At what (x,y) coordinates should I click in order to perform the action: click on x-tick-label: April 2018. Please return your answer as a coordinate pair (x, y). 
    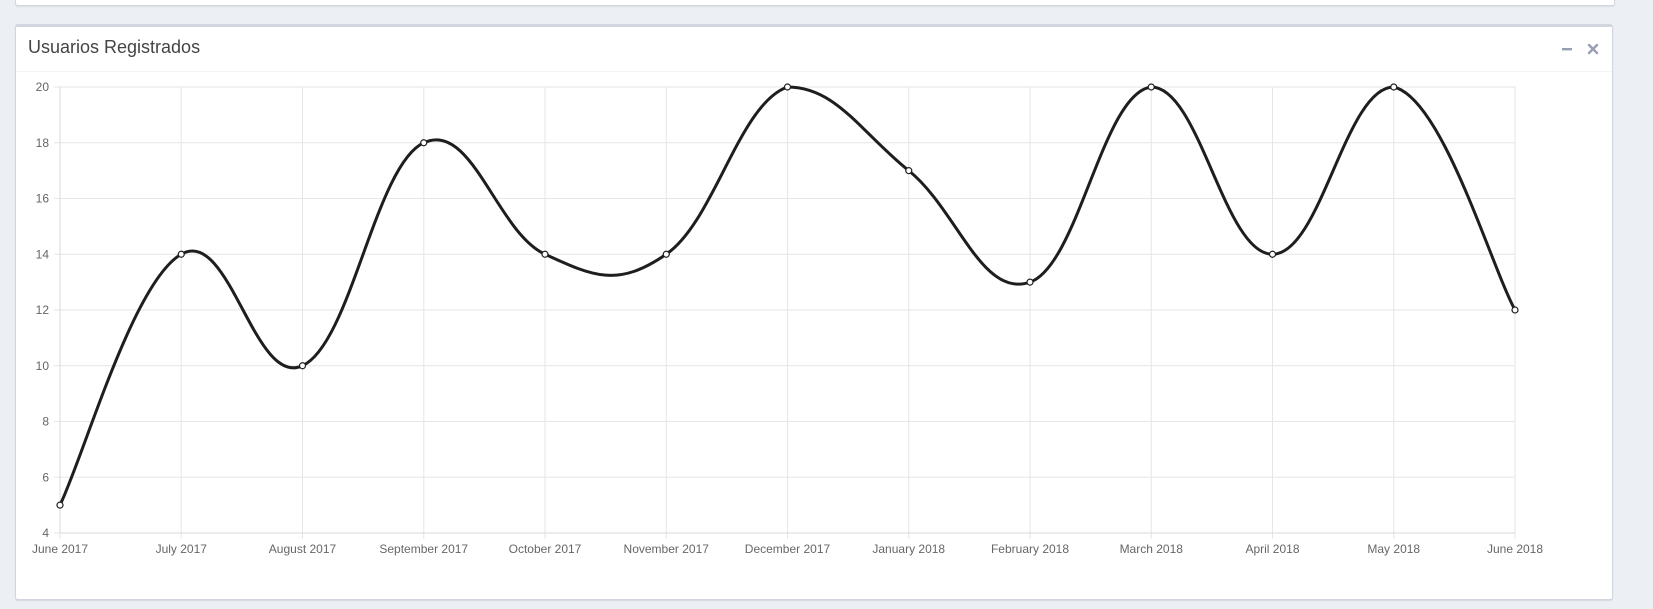
    Looking at the image, I should click on (1272, 549).